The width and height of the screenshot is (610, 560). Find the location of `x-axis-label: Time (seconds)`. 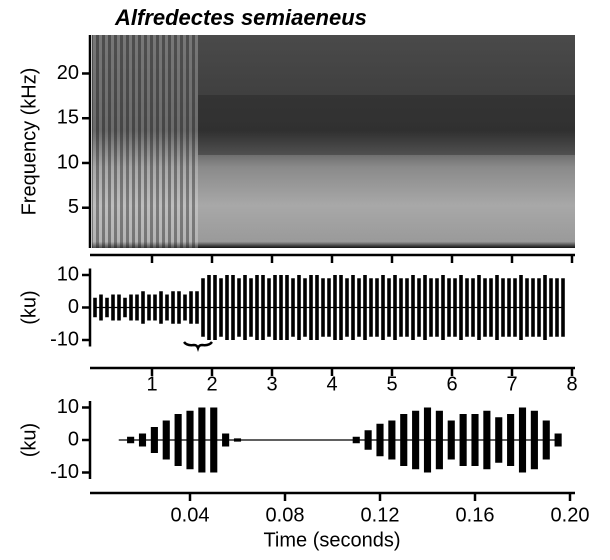

x-axis-label: Time (seconds) is located at coordinates (331, 540).